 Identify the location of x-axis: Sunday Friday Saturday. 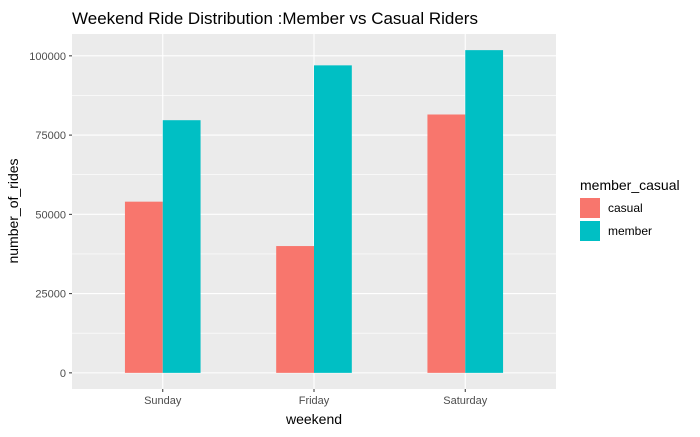
(316, 398).